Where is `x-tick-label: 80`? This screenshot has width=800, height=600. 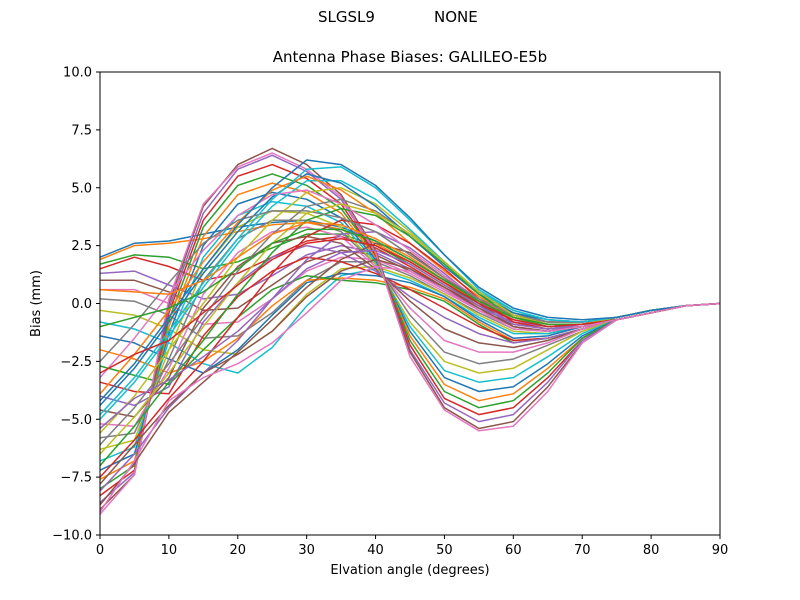
x-tick-label: 80 is located at coordinates (651, 550).